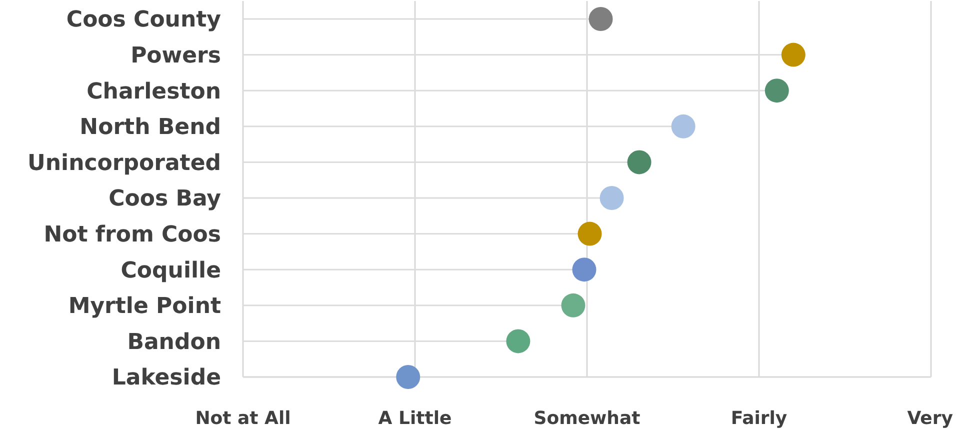  What do you see at coordinates (415, 418) in the screenshot?
I see `text: A Little` at bounding box center [415, 418].